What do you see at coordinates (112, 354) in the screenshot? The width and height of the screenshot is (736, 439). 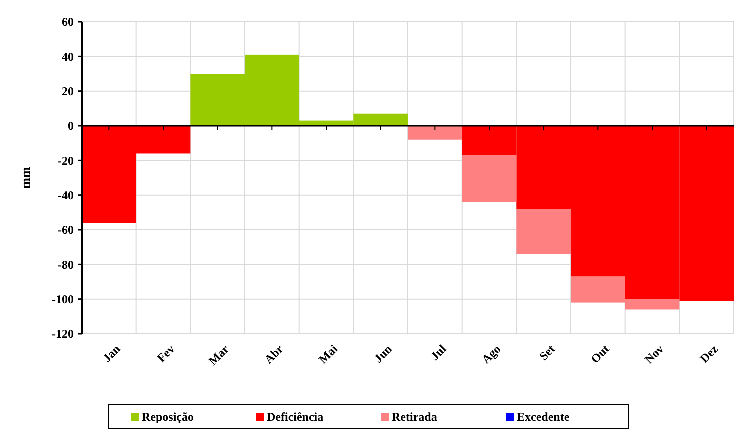 I see `x-tick-label: Jan` at bounding box center [112, 354].